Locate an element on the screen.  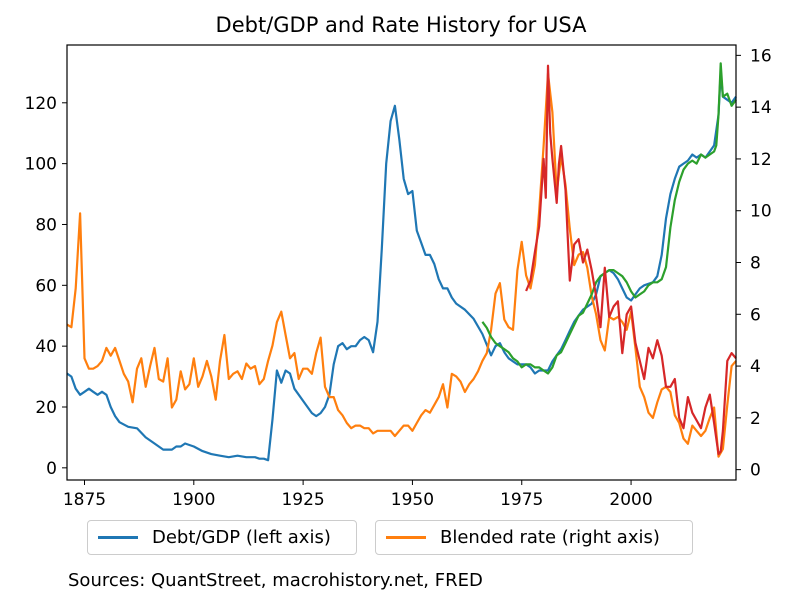
x-tick-label-1925: 1925 is located at coordinates (302, 500).